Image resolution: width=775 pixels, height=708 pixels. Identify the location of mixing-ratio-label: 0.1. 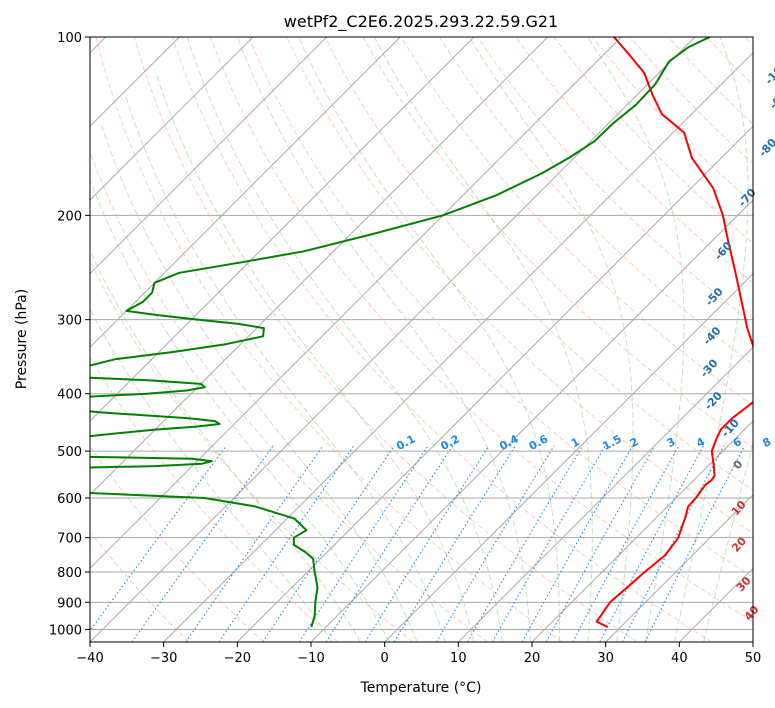
(405, 442).